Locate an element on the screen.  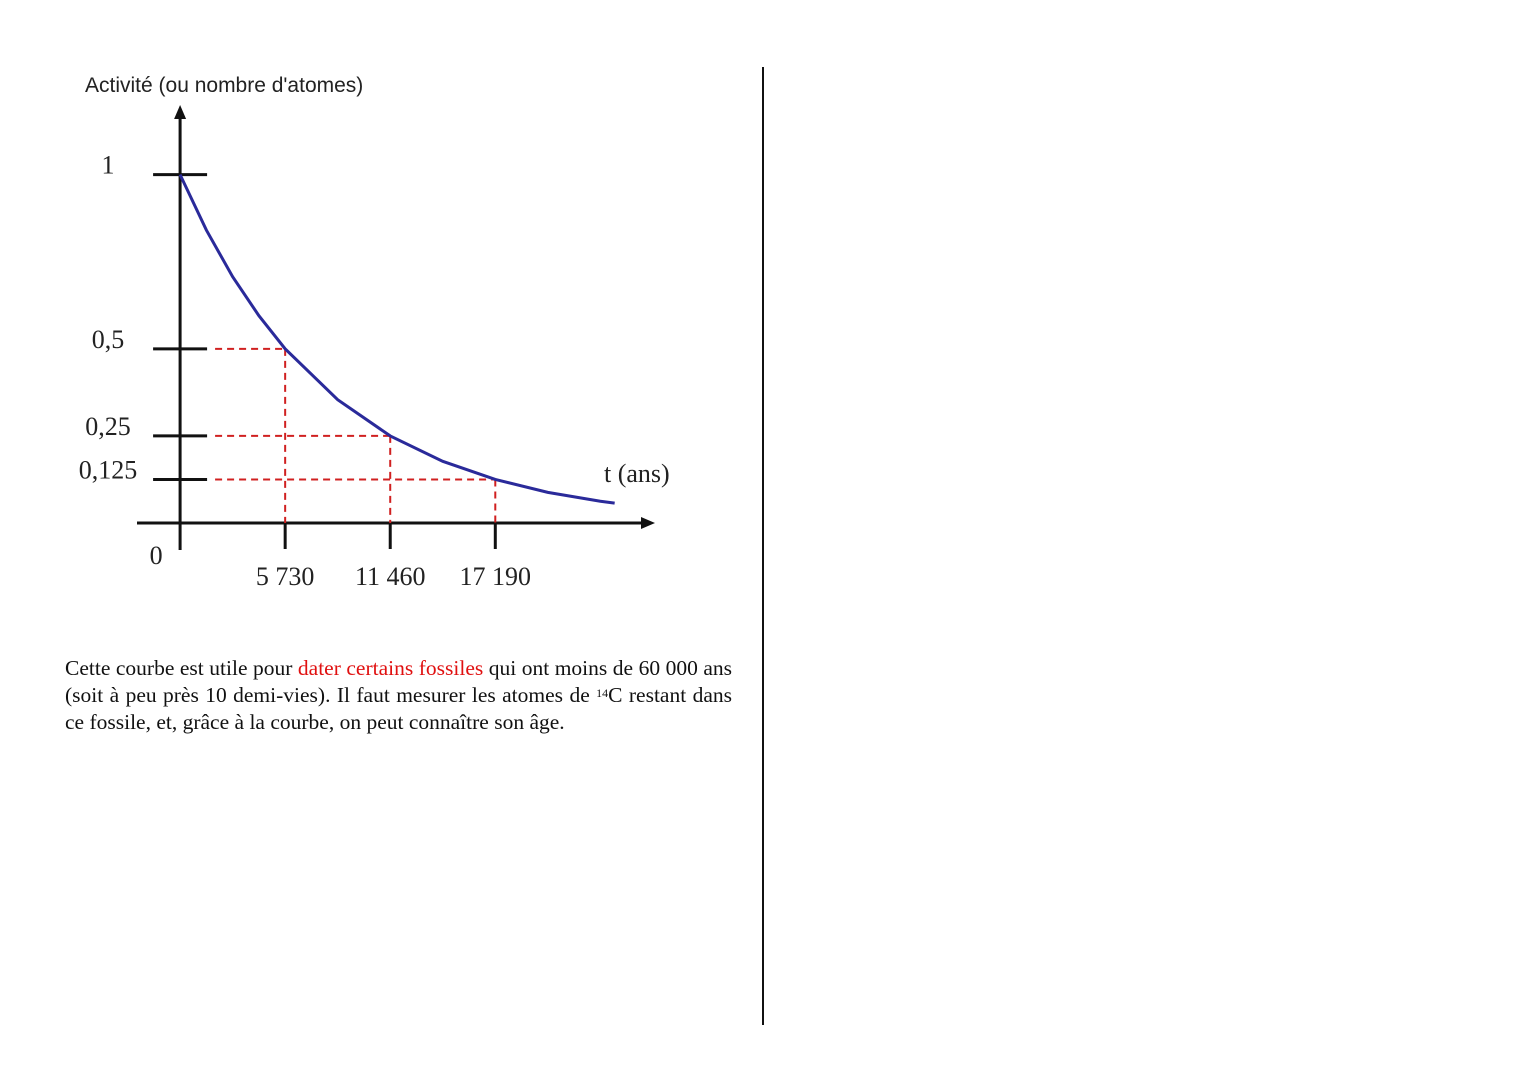
text: Cette courbe est utile pour is located at coordinates (181, 668).